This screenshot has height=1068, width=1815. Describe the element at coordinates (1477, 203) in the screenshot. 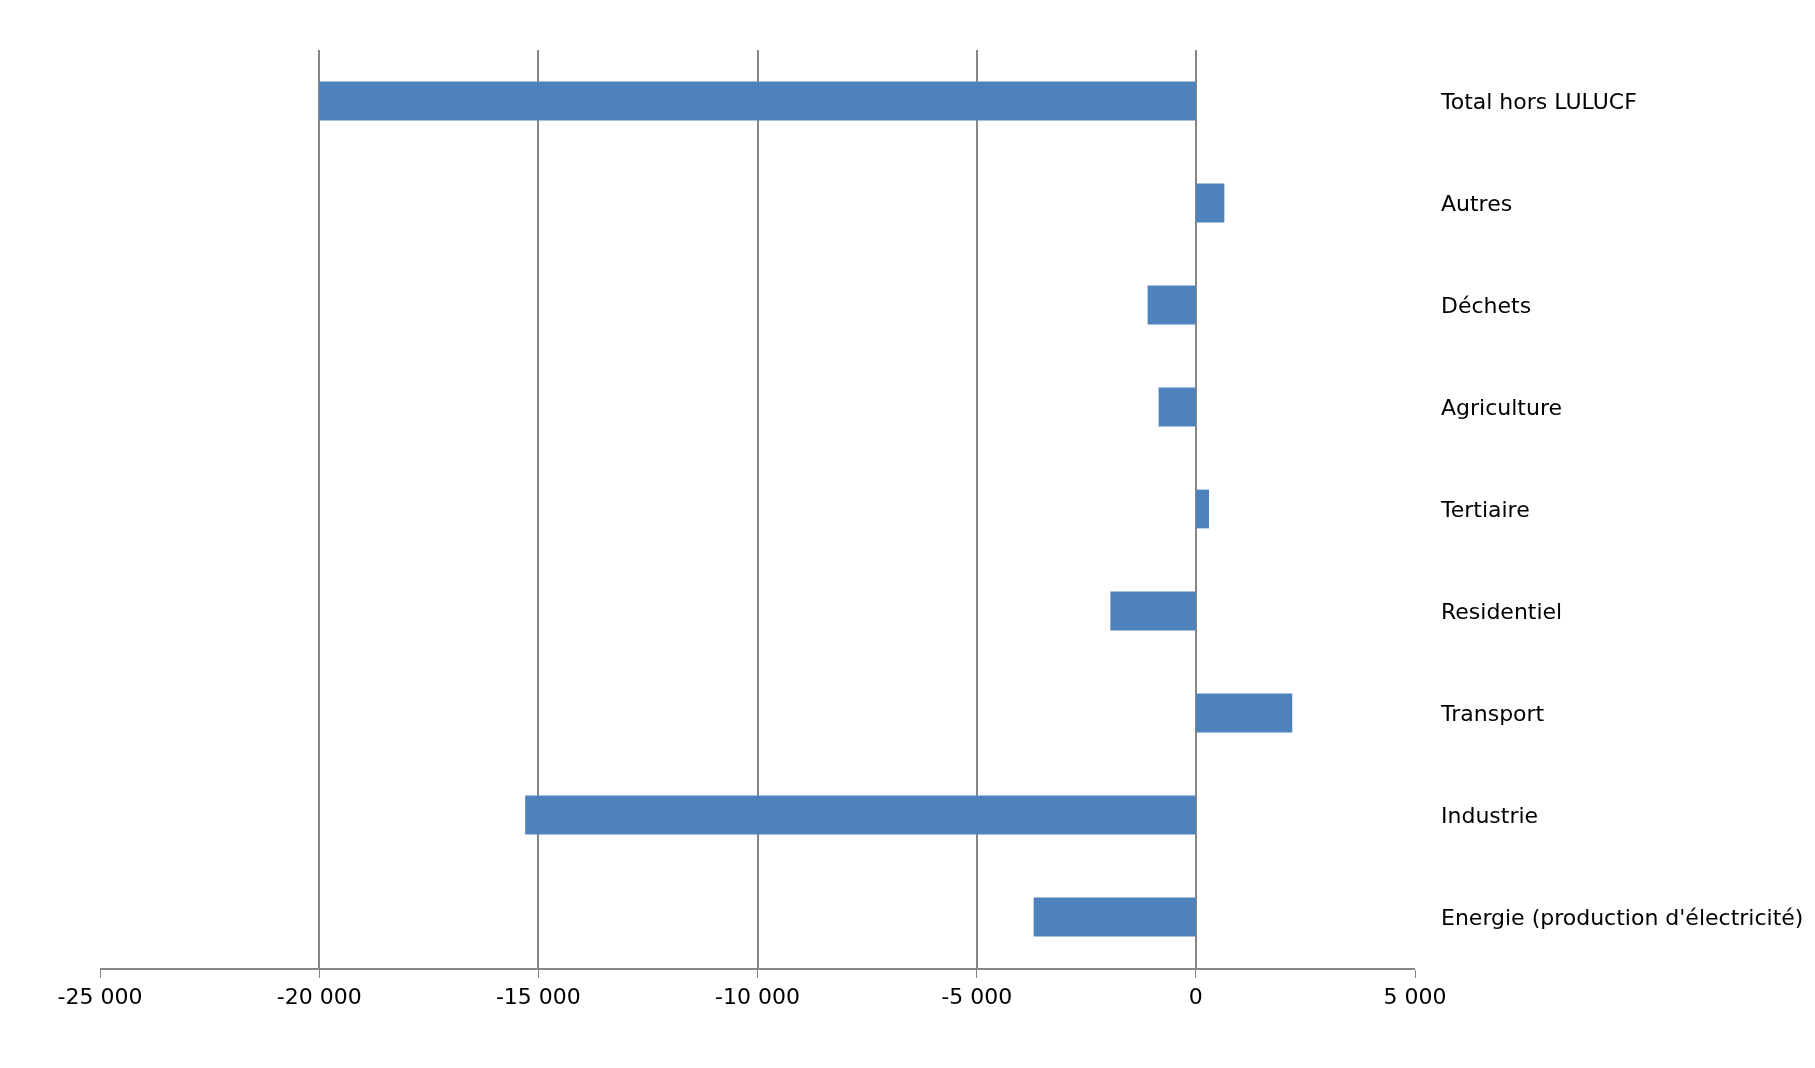

I see `y-tick-label: Autres` at that location.